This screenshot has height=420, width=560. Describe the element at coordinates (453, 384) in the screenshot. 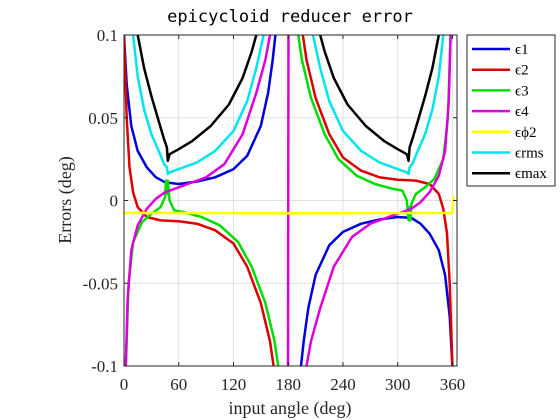

I see `x-tick-label: 360` at that location.